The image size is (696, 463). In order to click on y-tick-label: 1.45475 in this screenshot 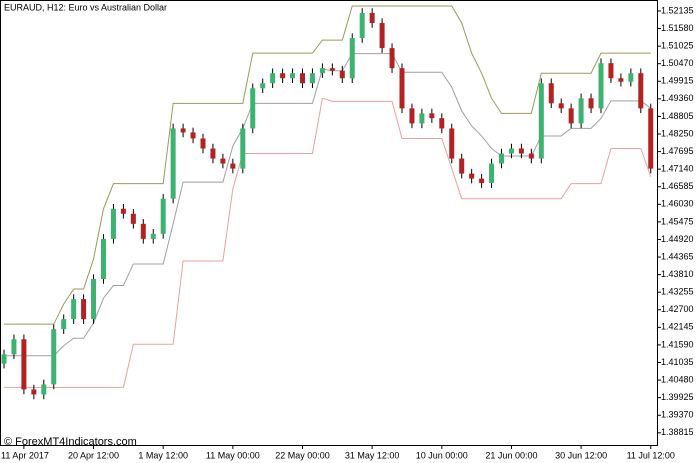, I will do `click(677, 221)`.